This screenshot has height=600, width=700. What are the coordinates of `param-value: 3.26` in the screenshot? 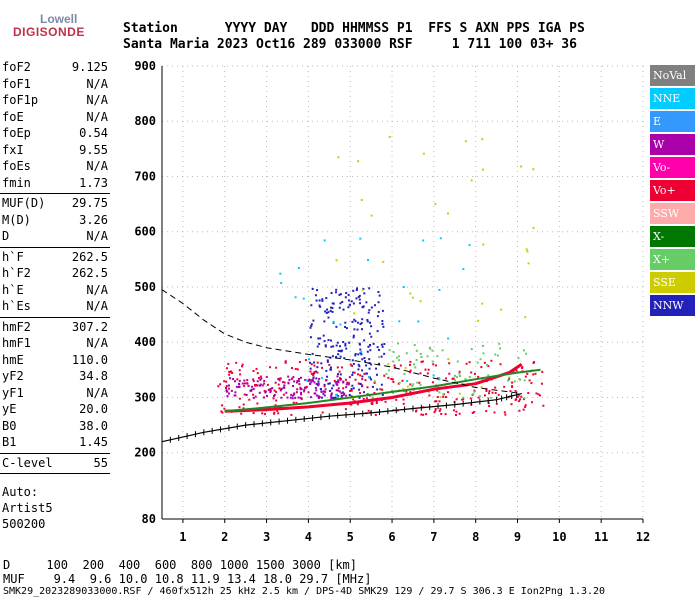 It's located at (93, 219).